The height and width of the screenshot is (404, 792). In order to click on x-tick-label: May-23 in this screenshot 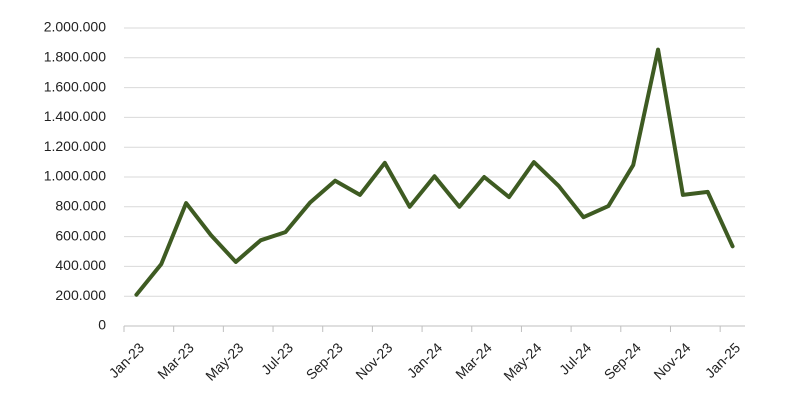, I will do `click(224, 361)`.